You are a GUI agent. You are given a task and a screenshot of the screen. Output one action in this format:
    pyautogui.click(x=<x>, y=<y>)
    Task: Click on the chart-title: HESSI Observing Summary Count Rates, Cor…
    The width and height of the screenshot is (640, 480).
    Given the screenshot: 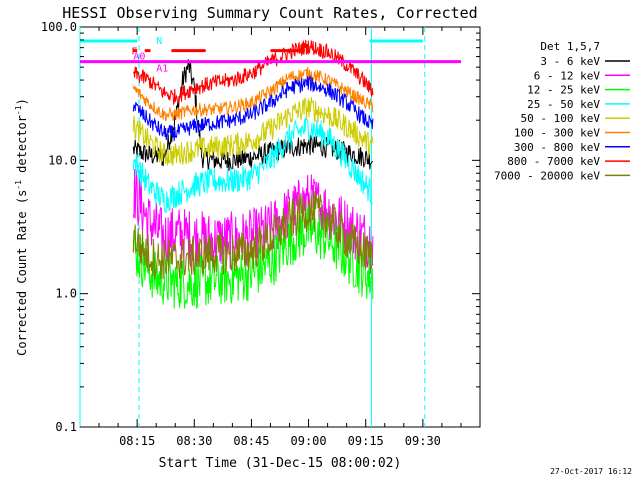 What is the action you would take?
    pyautogui.click(x=269, y=13)
    